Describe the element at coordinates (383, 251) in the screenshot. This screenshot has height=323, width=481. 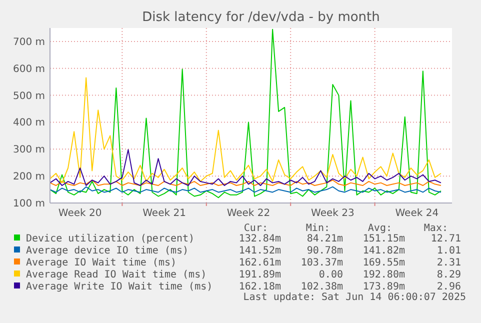
I see `text: 141.82m` at that location.